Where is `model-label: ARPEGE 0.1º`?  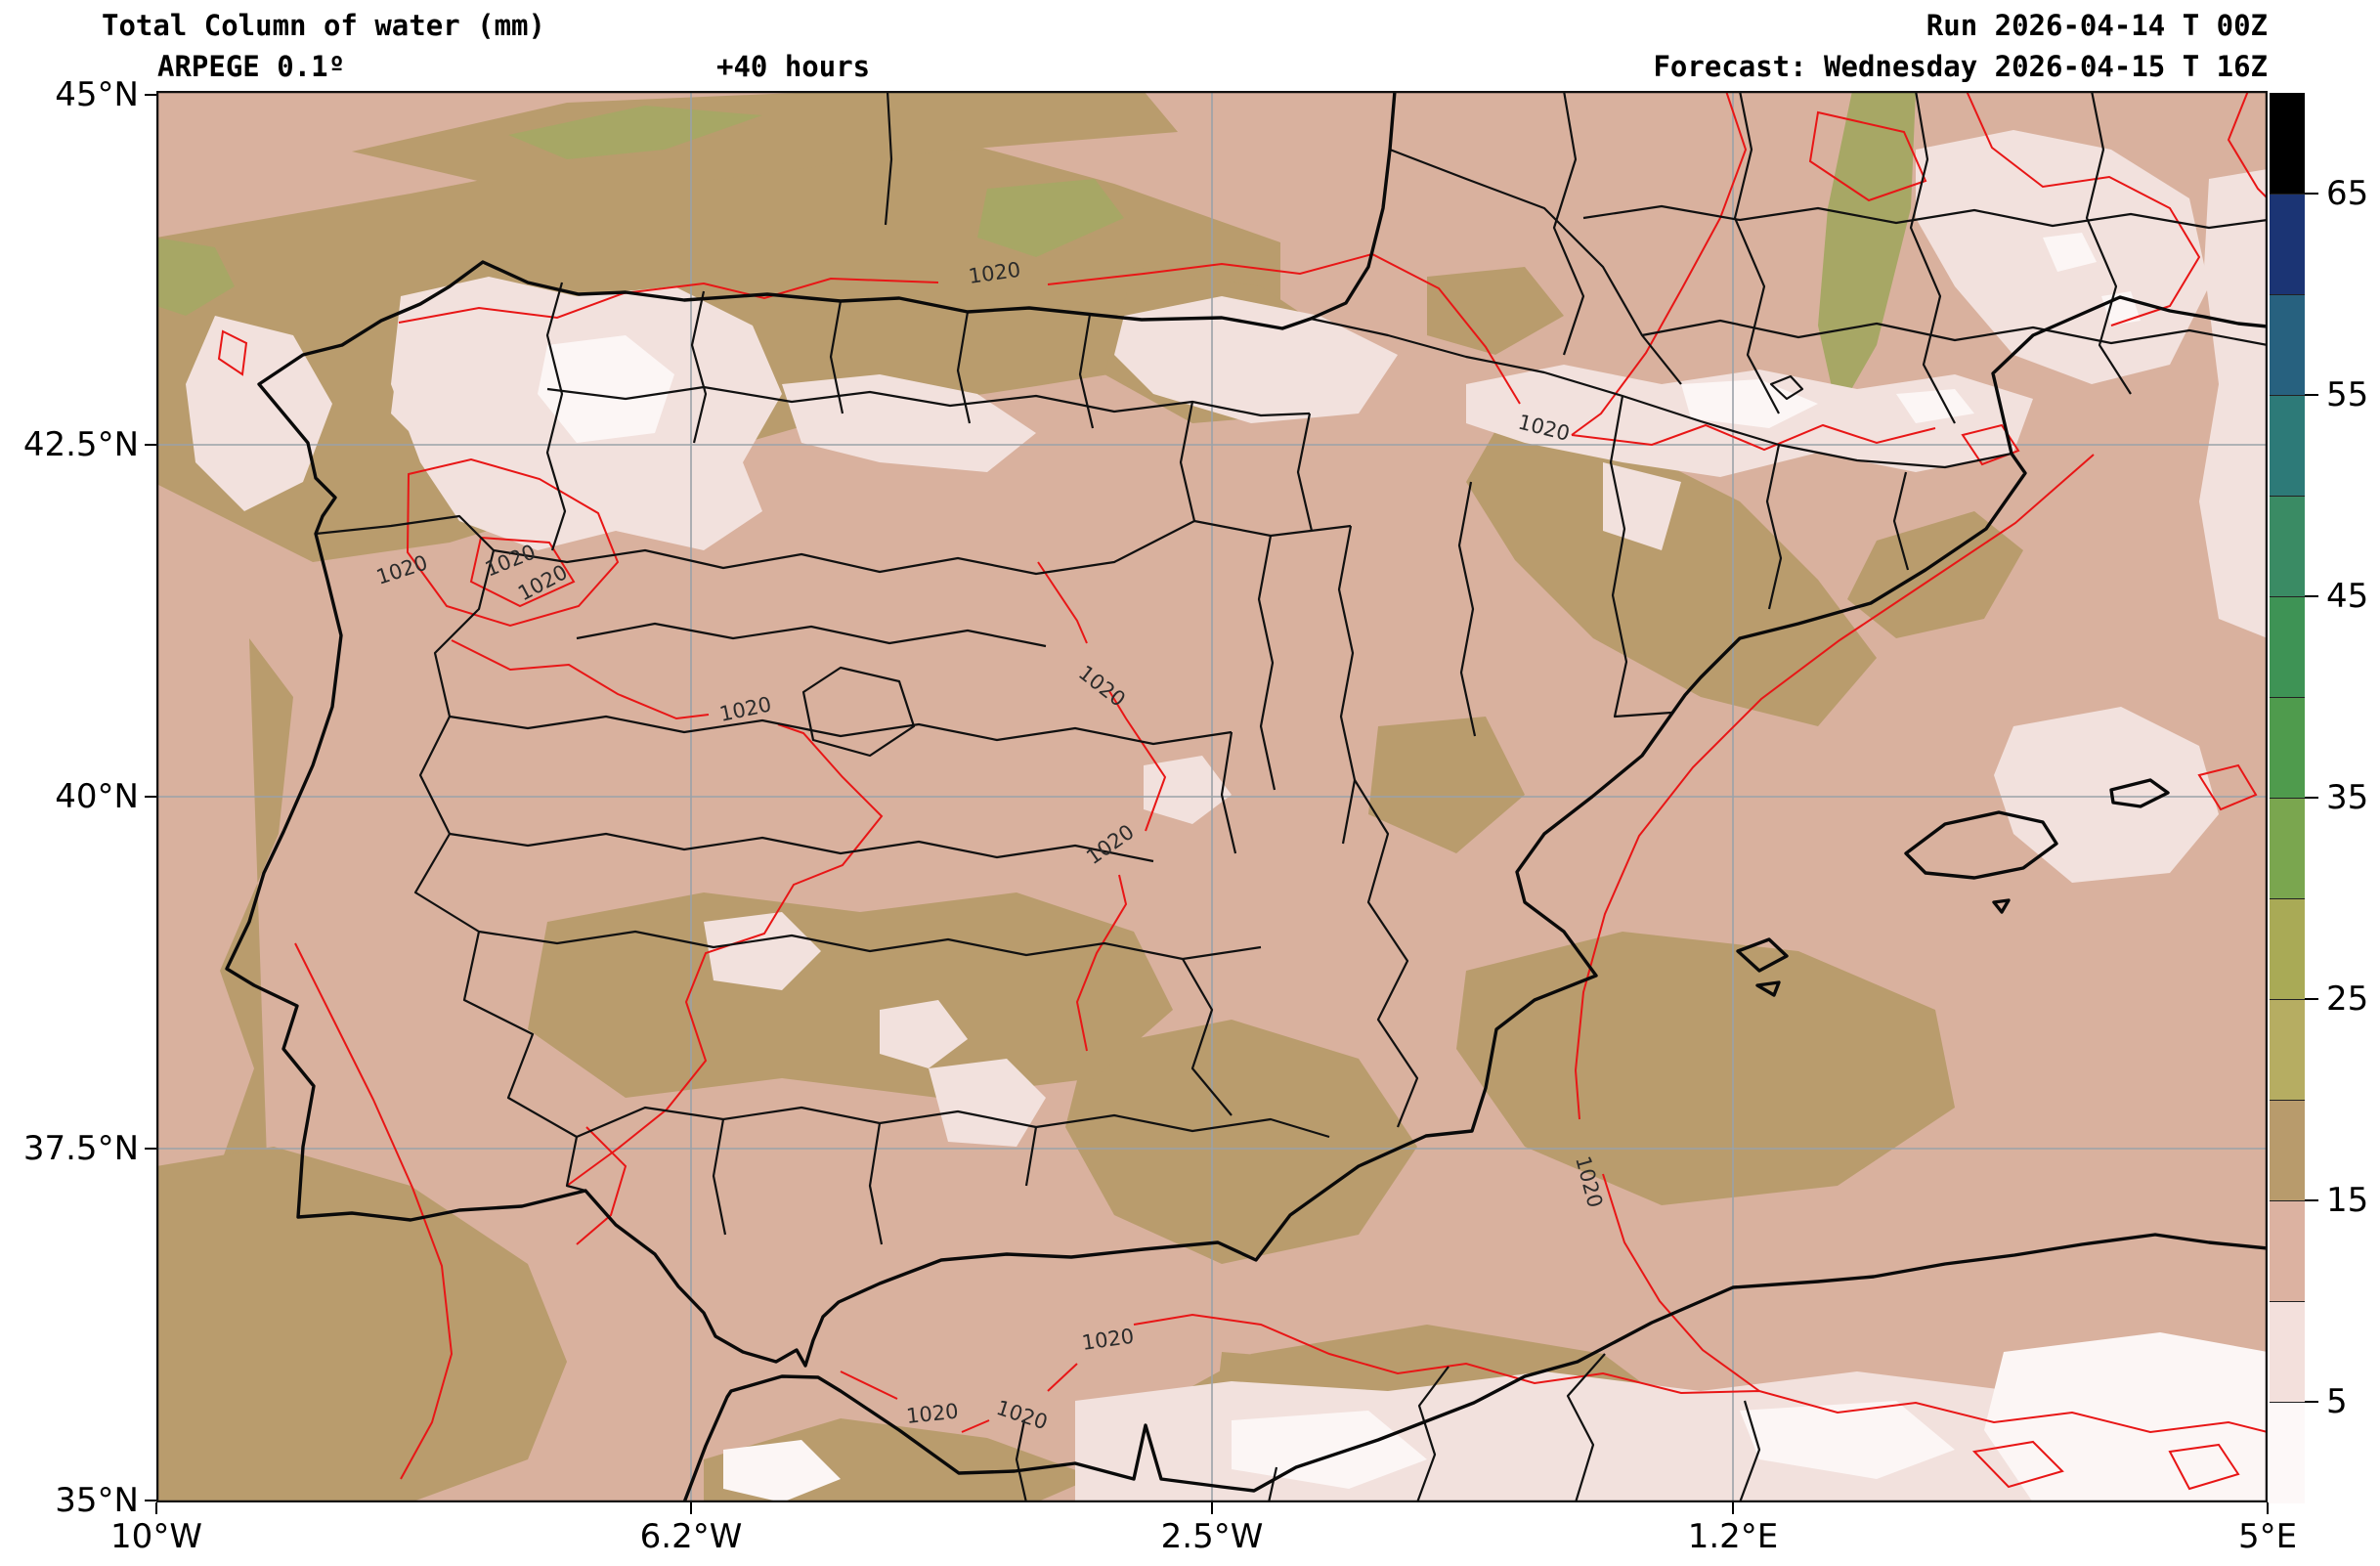
model-label: ARPEGE 0.1º is located at coordinates (251, 66).